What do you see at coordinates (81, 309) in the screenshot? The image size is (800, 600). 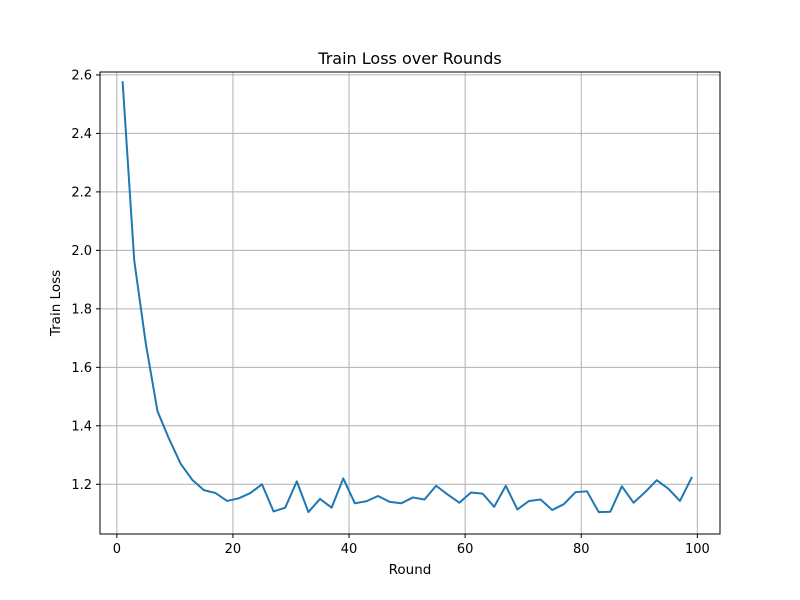 I see `y-tick-label: 1.8` at bounding box center [81, 309].